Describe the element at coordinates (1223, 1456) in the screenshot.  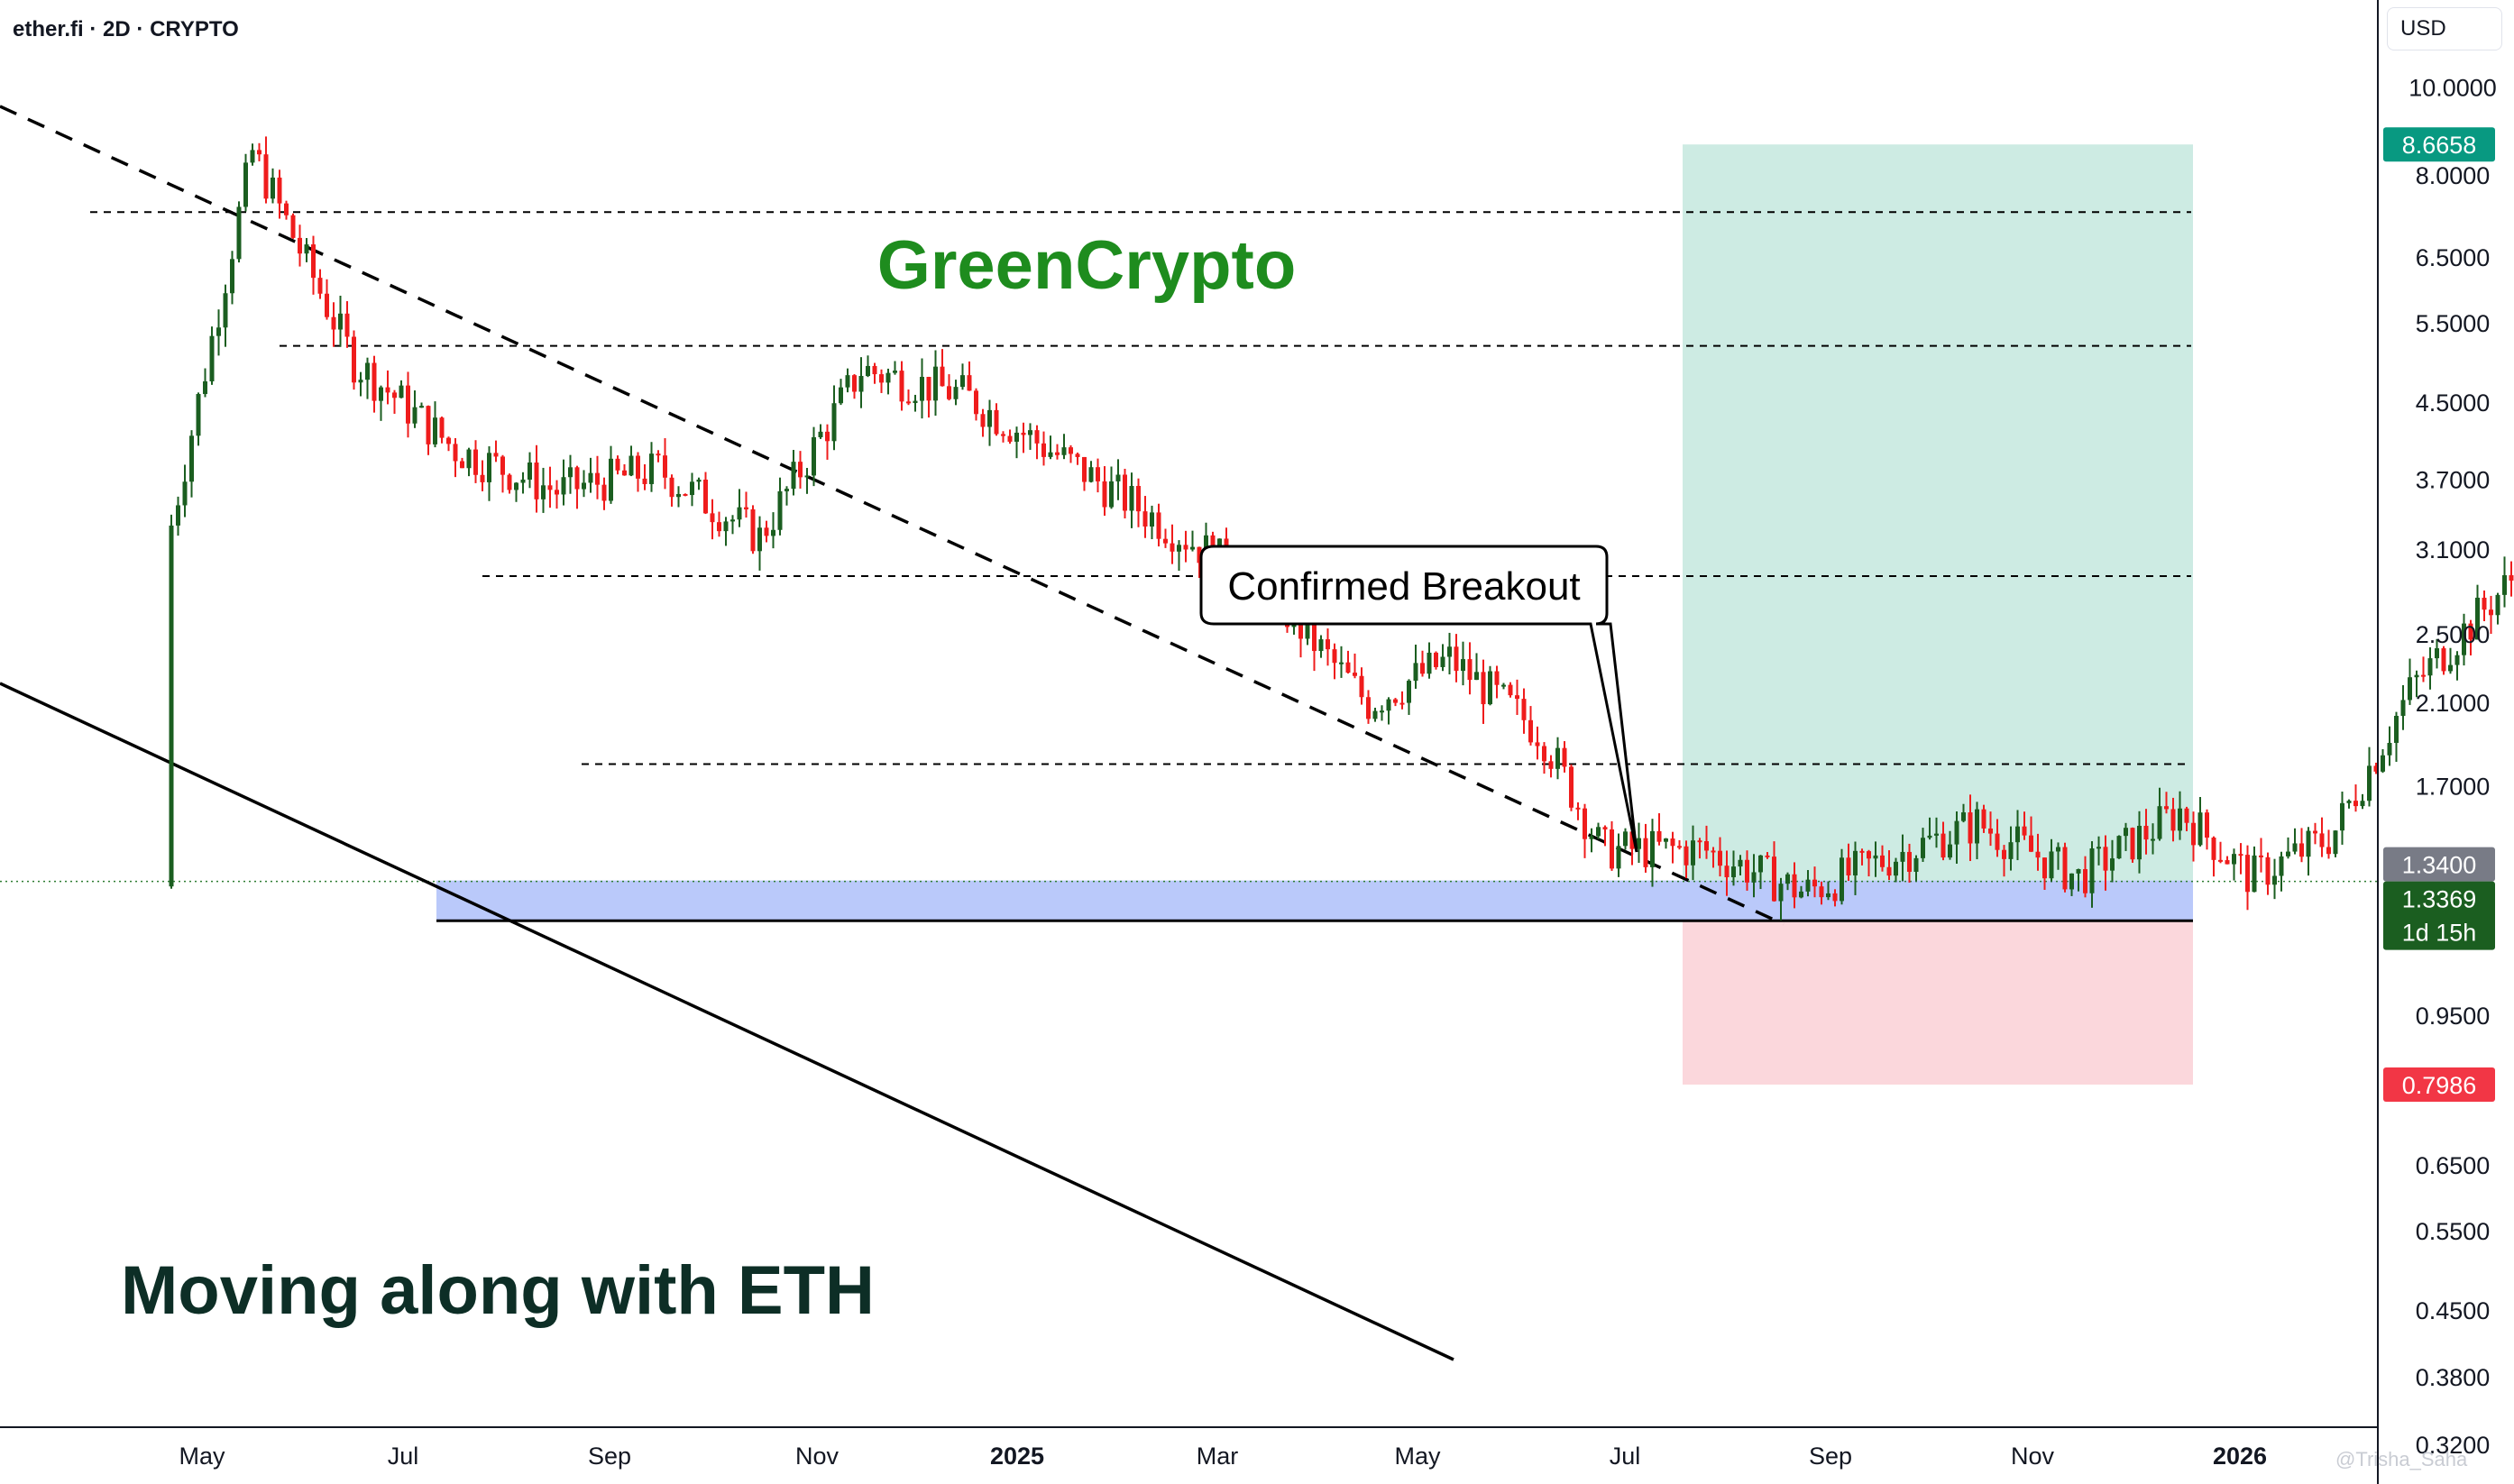
I see `time-axis-ticks: May Jul Sep Nov 2025 Mar May Jul Sep Nov 2026` at that location.